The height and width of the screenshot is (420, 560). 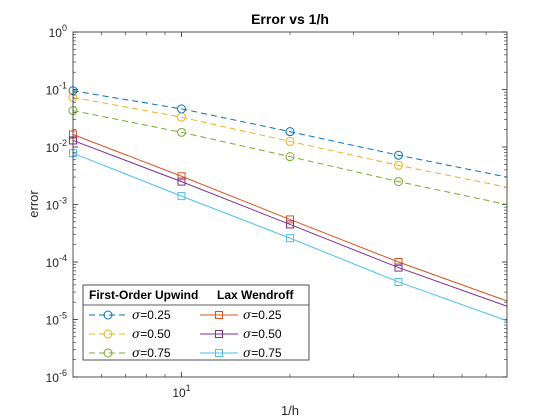 I want to click on y-tick-label: 10⁻⁵, so click(x=56, y=319).